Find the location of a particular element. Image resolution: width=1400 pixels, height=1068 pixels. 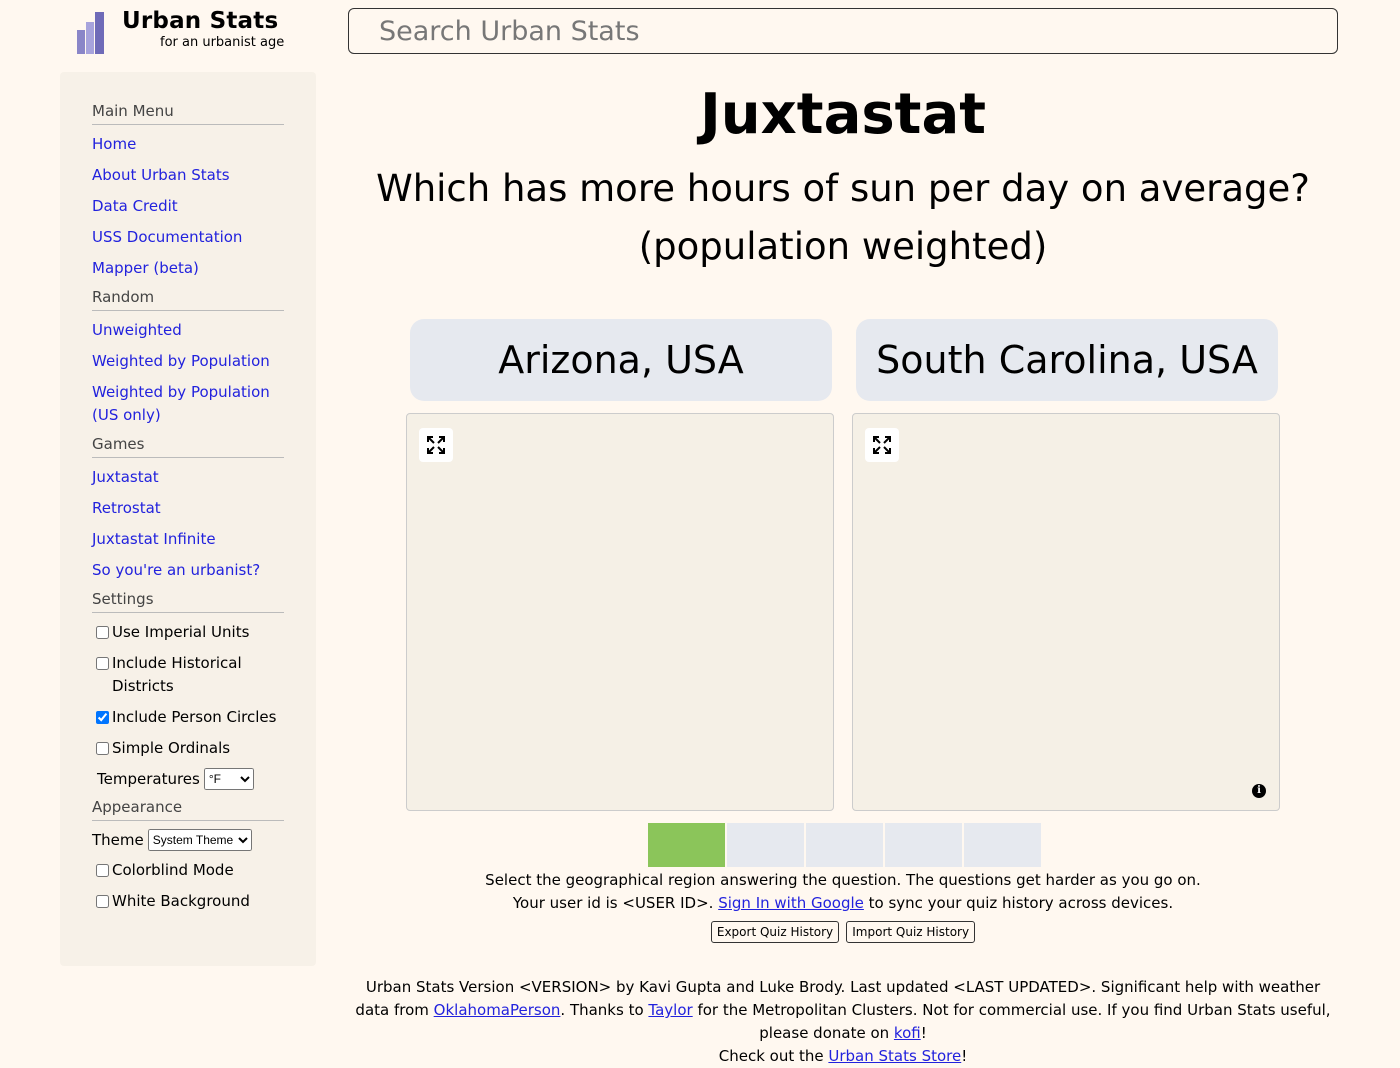

colorblind-mode-checkbox is located at coordinates (102, 870).